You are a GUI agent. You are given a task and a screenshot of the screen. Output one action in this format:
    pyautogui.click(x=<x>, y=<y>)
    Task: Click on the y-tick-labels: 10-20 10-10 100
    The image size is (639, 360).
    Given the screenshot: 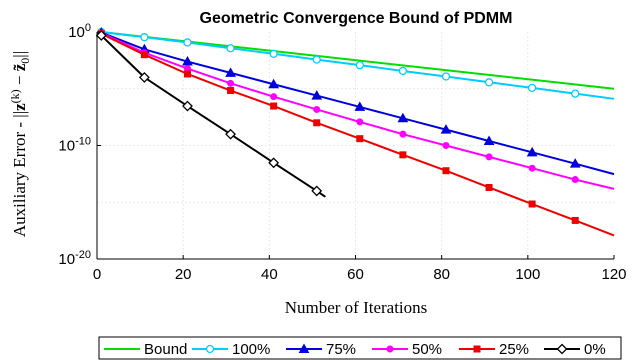 What is the action you would take?
    pyautogui.click(x=74, y=145)
    